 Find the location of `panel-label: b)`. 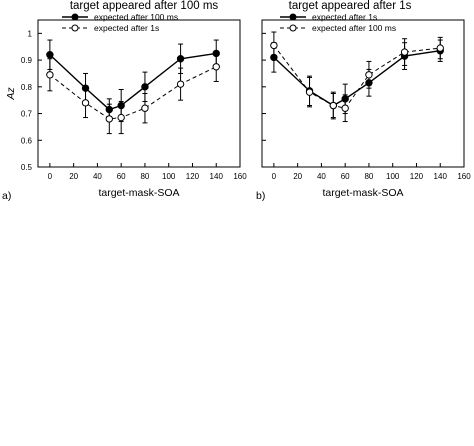

panel-label: b) is located at coordinates (260, 196).